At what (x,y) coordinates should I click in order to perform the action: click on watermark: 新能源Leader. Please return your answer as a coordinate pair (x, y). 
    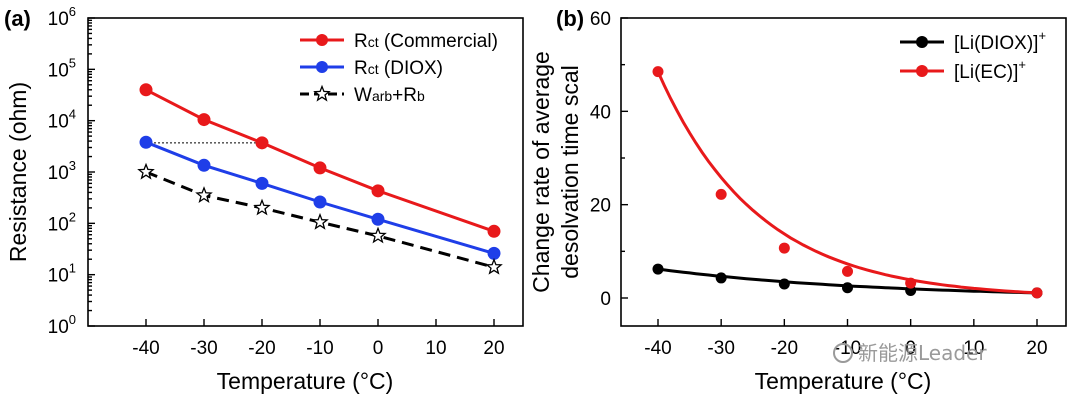
    Looking at the image, I should click on (910, 353).